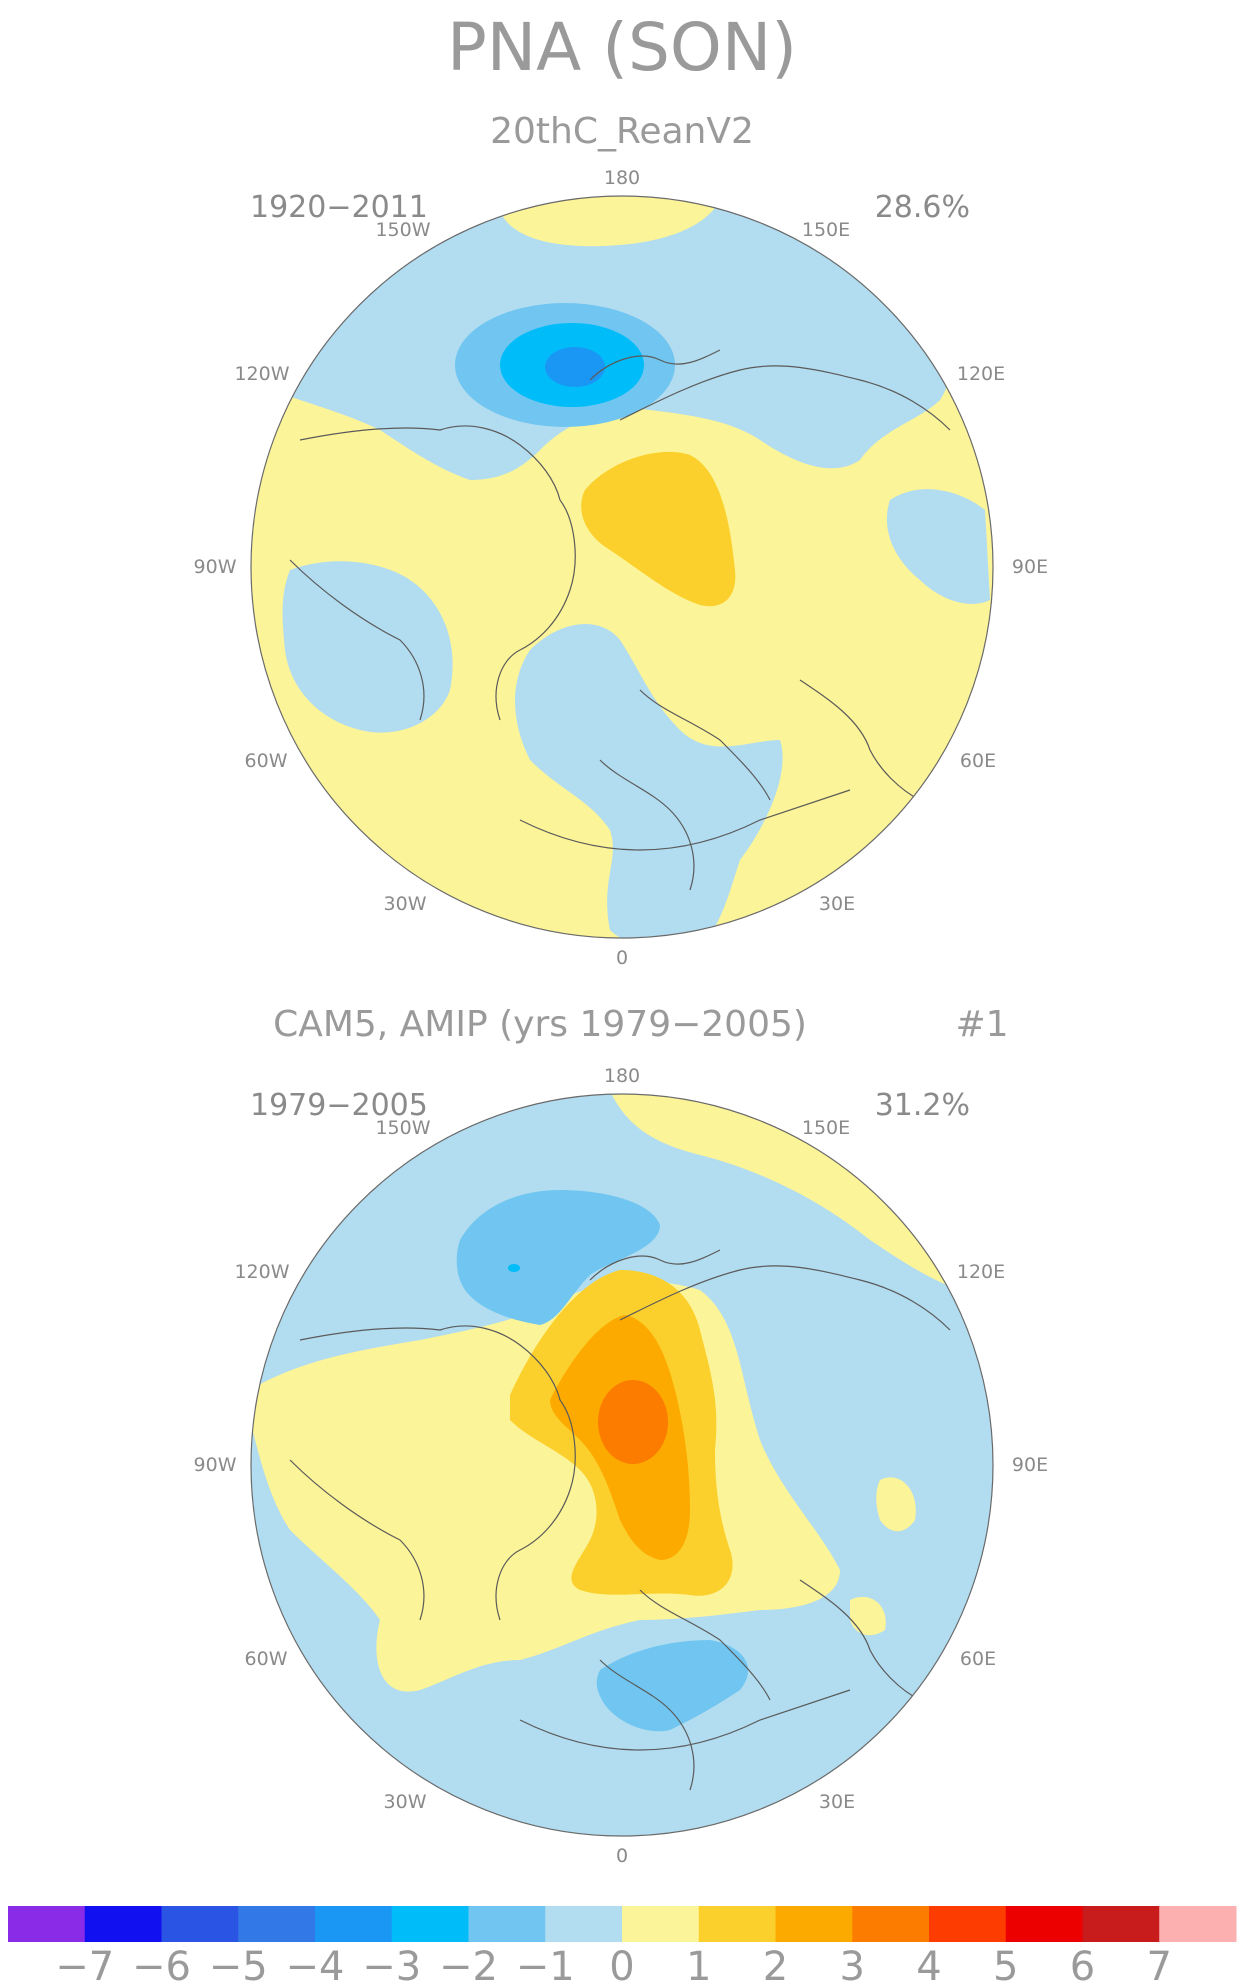 This screenshot has height=1988, width=1244. Describe the element at coordinates (622, 131) in the screenshot. I see `panel-subtitle: 20thC_ReanV2` at that location.